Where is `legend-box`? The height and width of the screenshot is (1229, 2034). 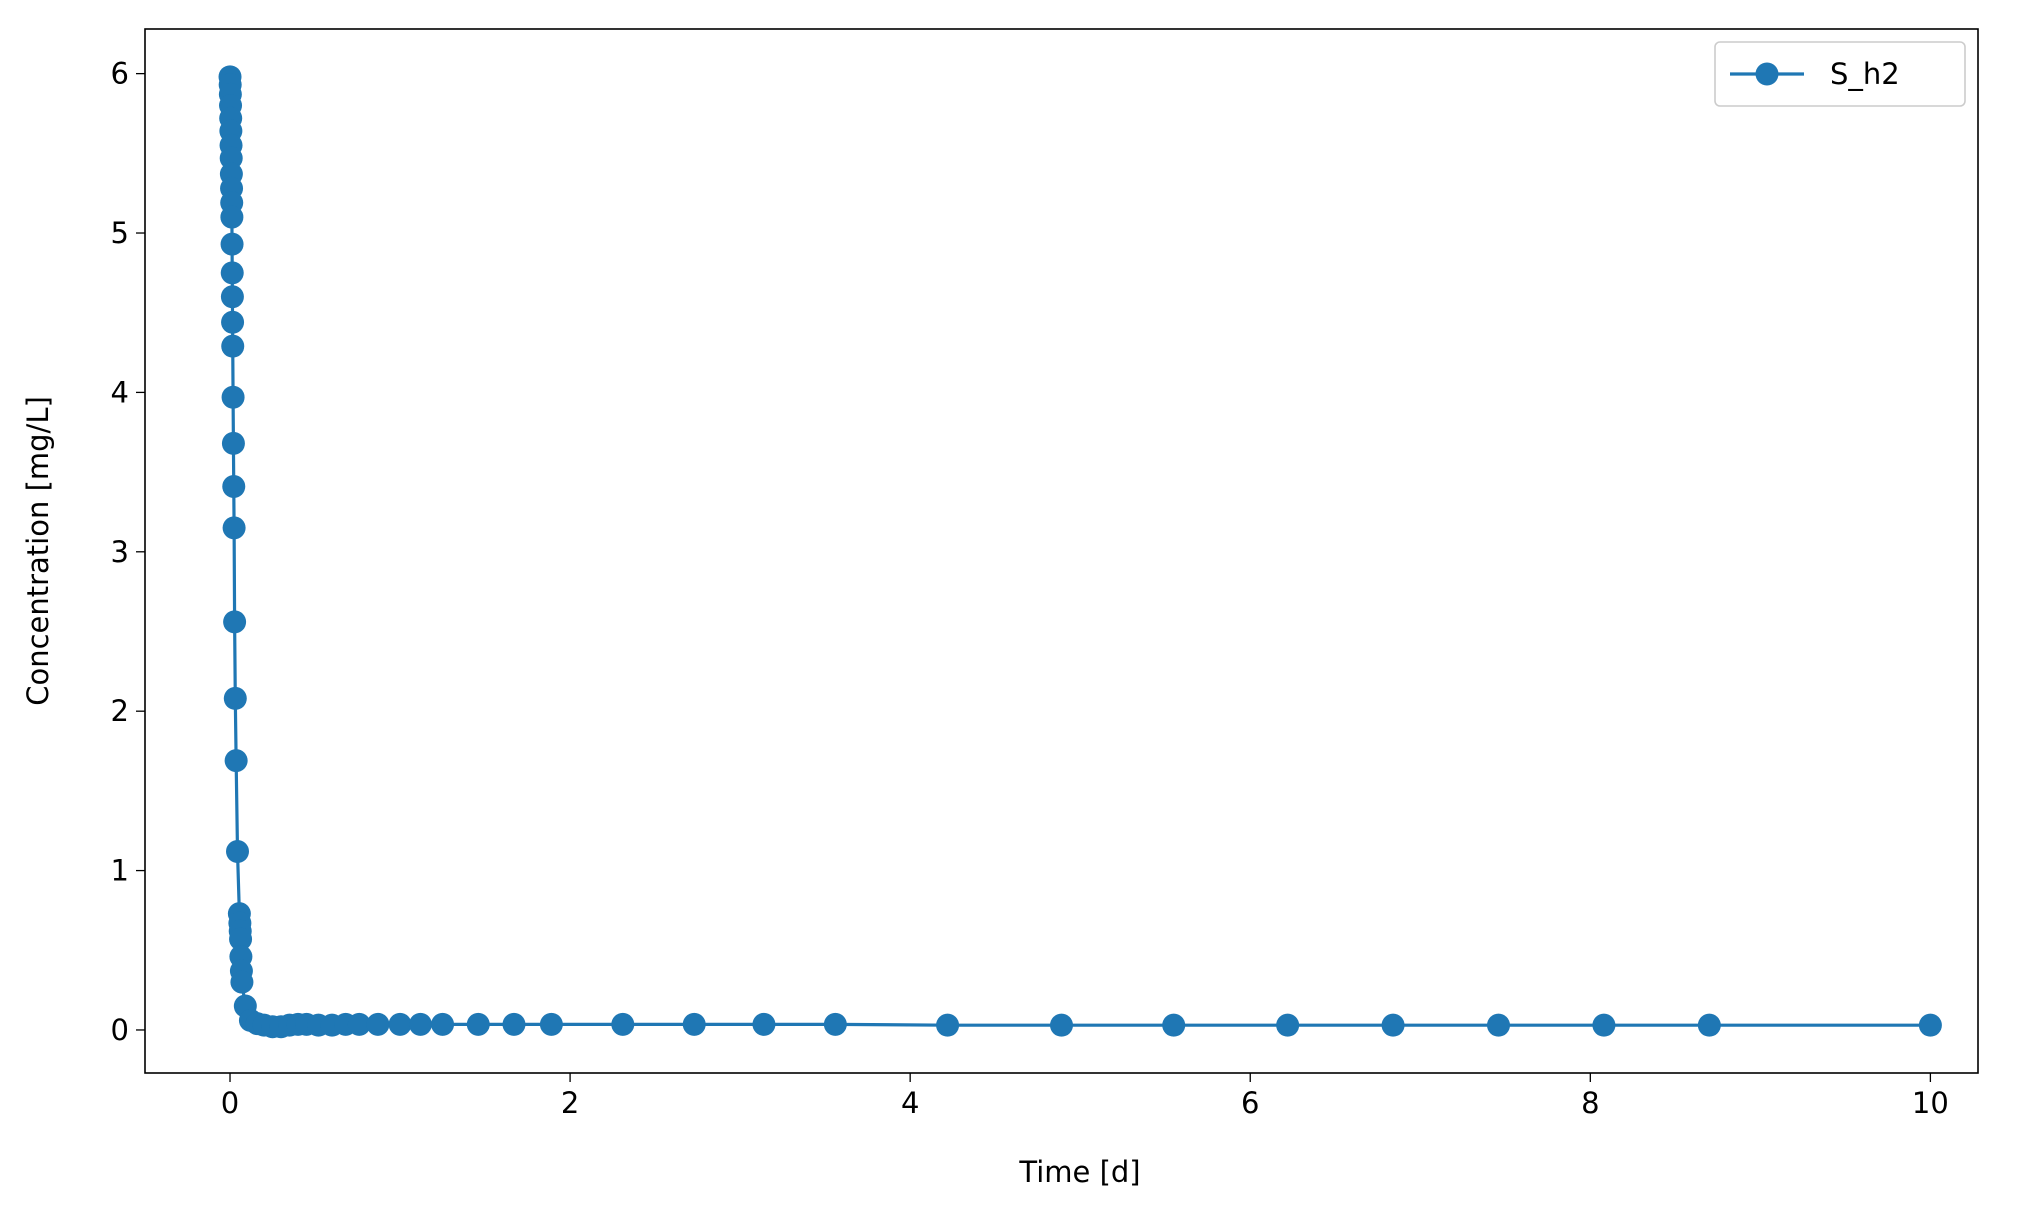 legend-box is located at coordinates (1840, 74).